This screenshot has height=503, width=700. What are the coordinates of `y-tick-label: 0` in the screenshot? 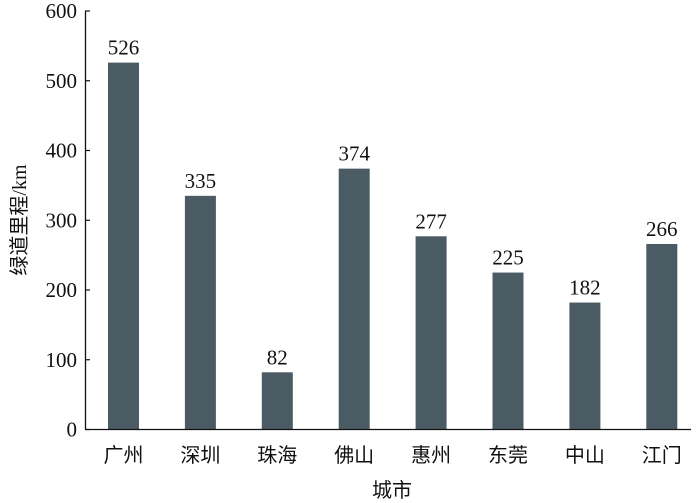 It's located at (72, 430).